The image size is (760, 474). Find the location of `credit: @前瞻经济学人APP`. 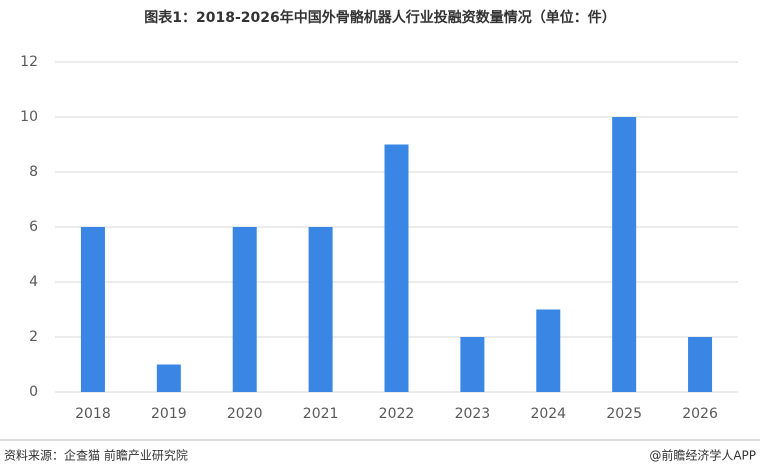

credit: @前瞻经济学人APP is located at coordinates (702, 455).